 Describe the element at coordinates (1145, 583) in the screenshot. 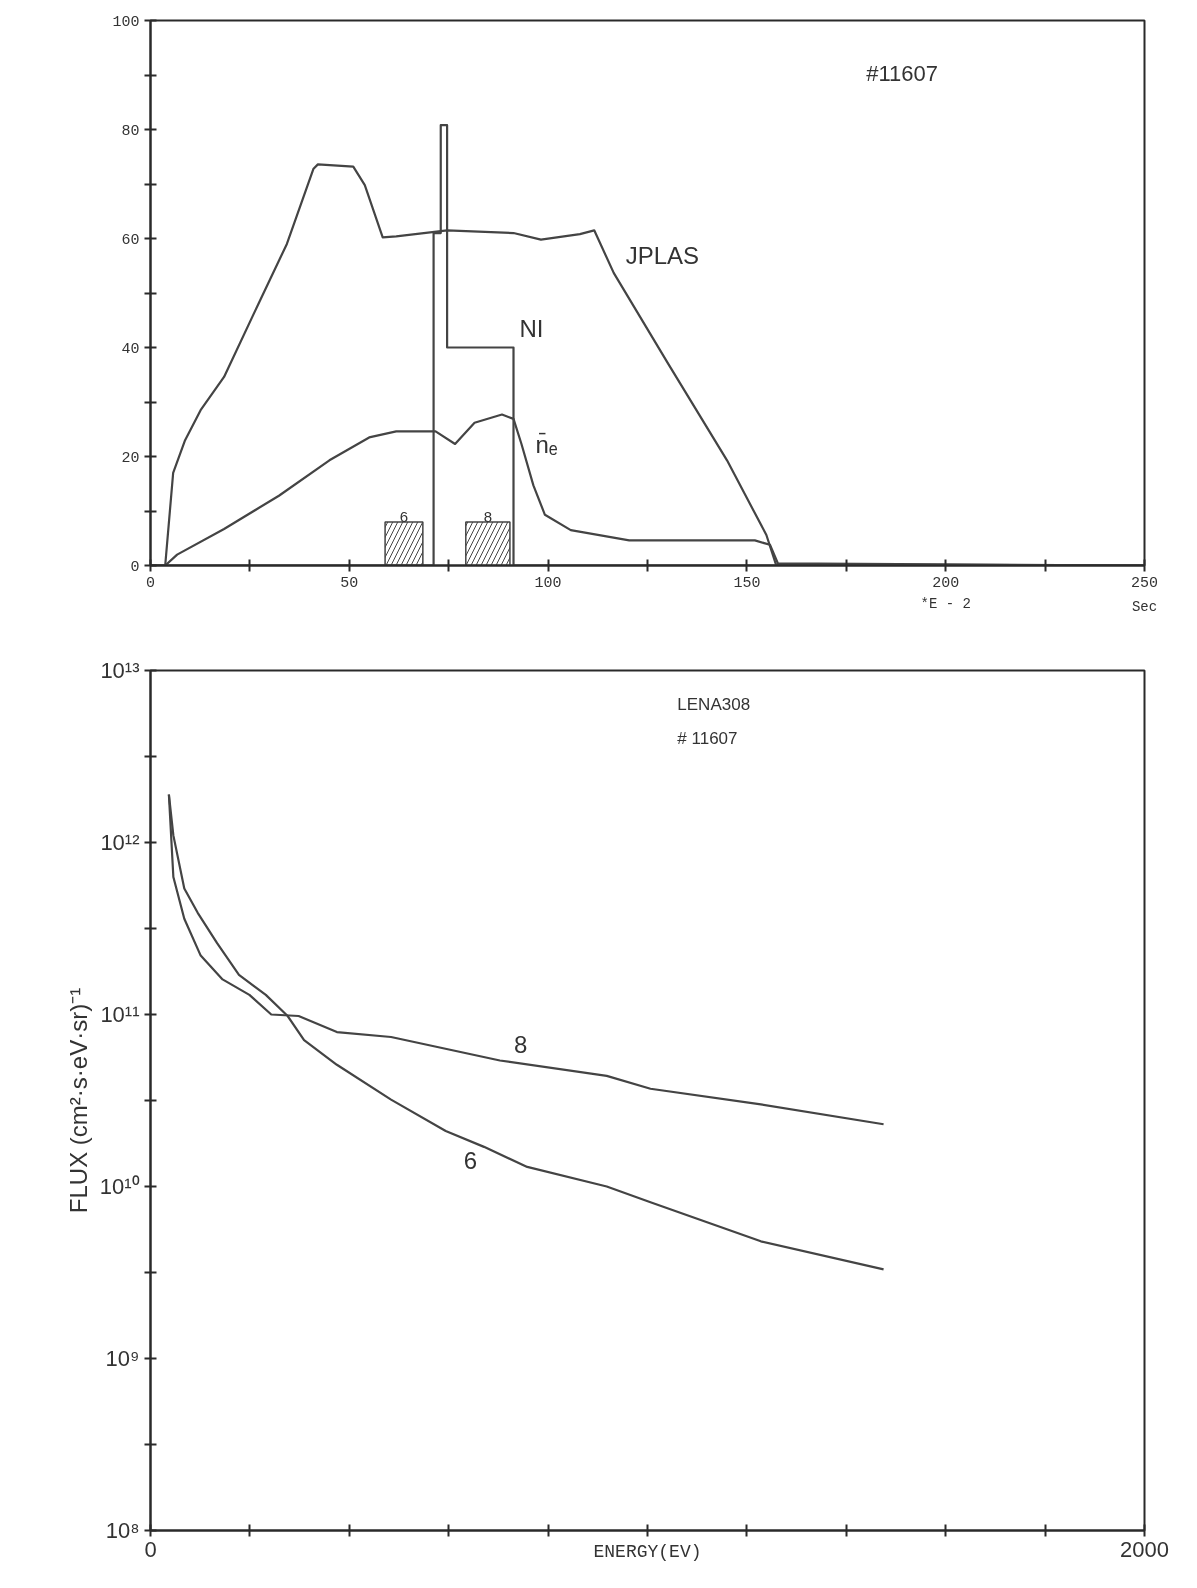

I see `x-tick-label: 250` at that location.